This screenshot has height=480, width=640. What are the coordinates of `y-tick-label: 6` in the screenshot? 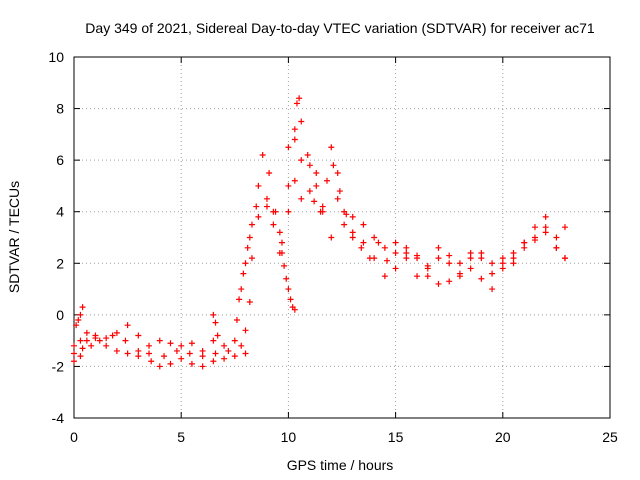 It's located at (60, 160).